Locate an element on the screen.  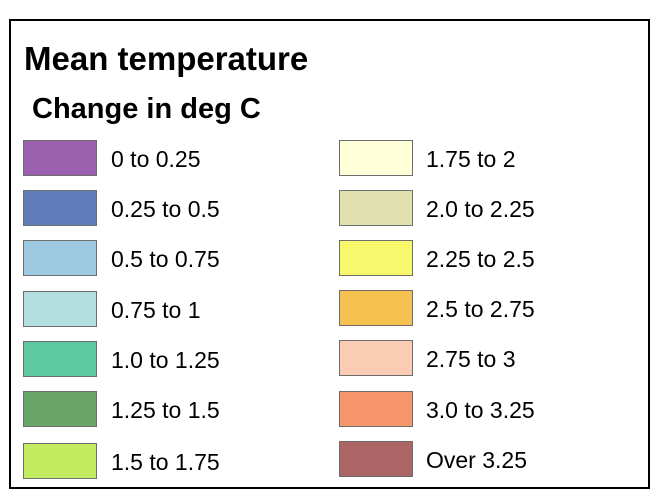
legend-item: 3.0 to 3.25 is located at coordinates (489, 410).